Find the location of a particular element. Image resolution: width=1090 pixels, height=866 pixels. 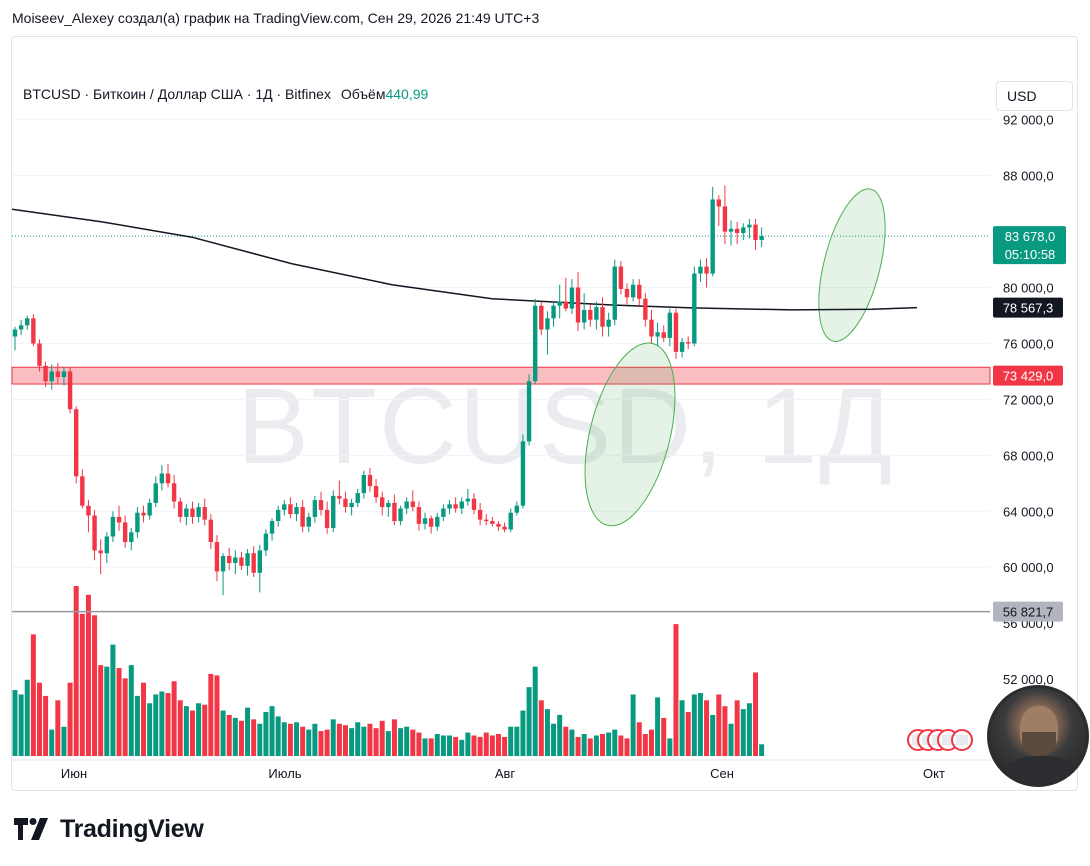

x-axis-tick-label: Авг is located at coordinates (505, 773).